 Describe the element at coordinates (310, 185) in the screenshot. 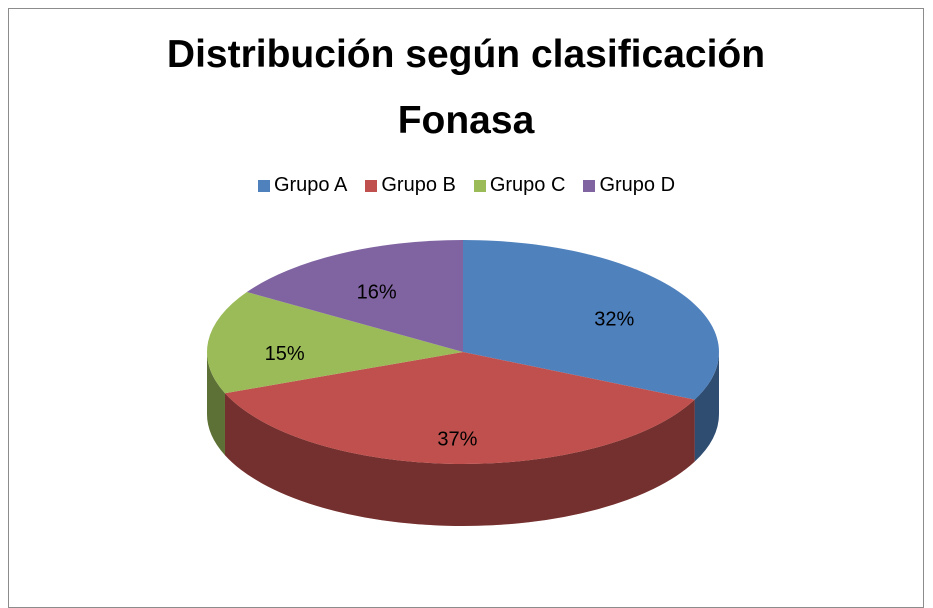

I see `legend-label: Grupo A` at that location.